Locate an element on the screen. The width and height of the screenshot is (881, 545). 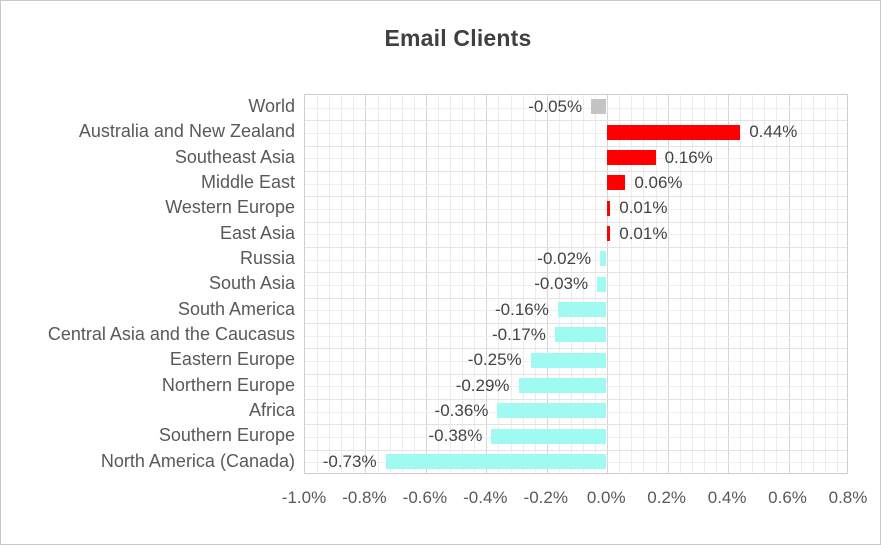
value-label: -0.16% is located at coordinates (521, 309).